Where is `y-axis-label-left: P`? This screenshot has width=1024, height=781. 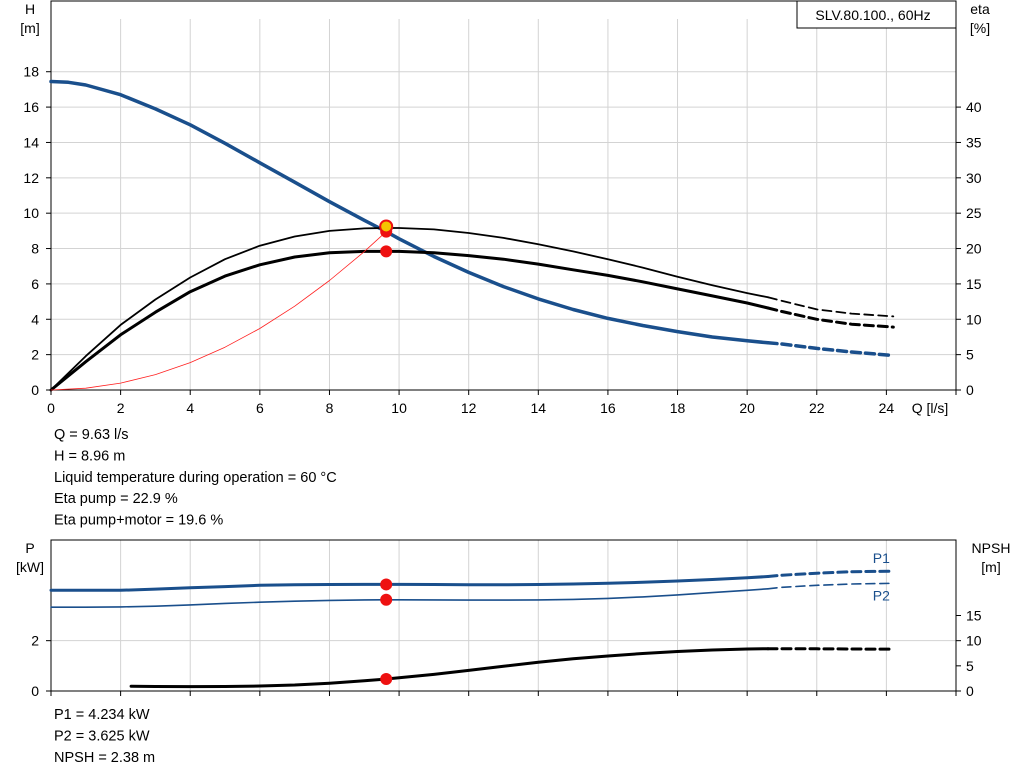 y-axis-label-left: P is located at coordinates (29, 548).